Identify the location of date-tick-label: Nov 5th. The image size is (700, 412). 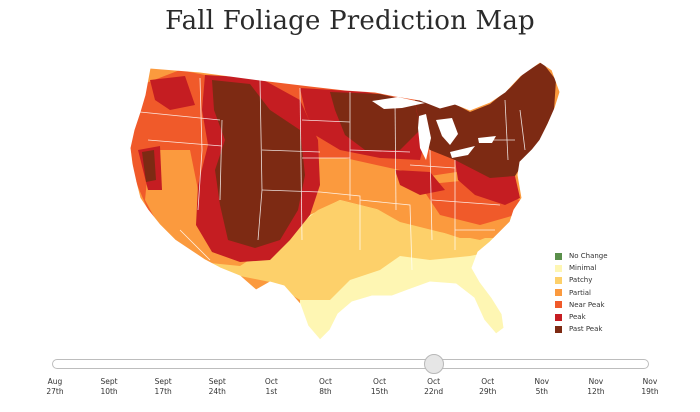
(542, 387).